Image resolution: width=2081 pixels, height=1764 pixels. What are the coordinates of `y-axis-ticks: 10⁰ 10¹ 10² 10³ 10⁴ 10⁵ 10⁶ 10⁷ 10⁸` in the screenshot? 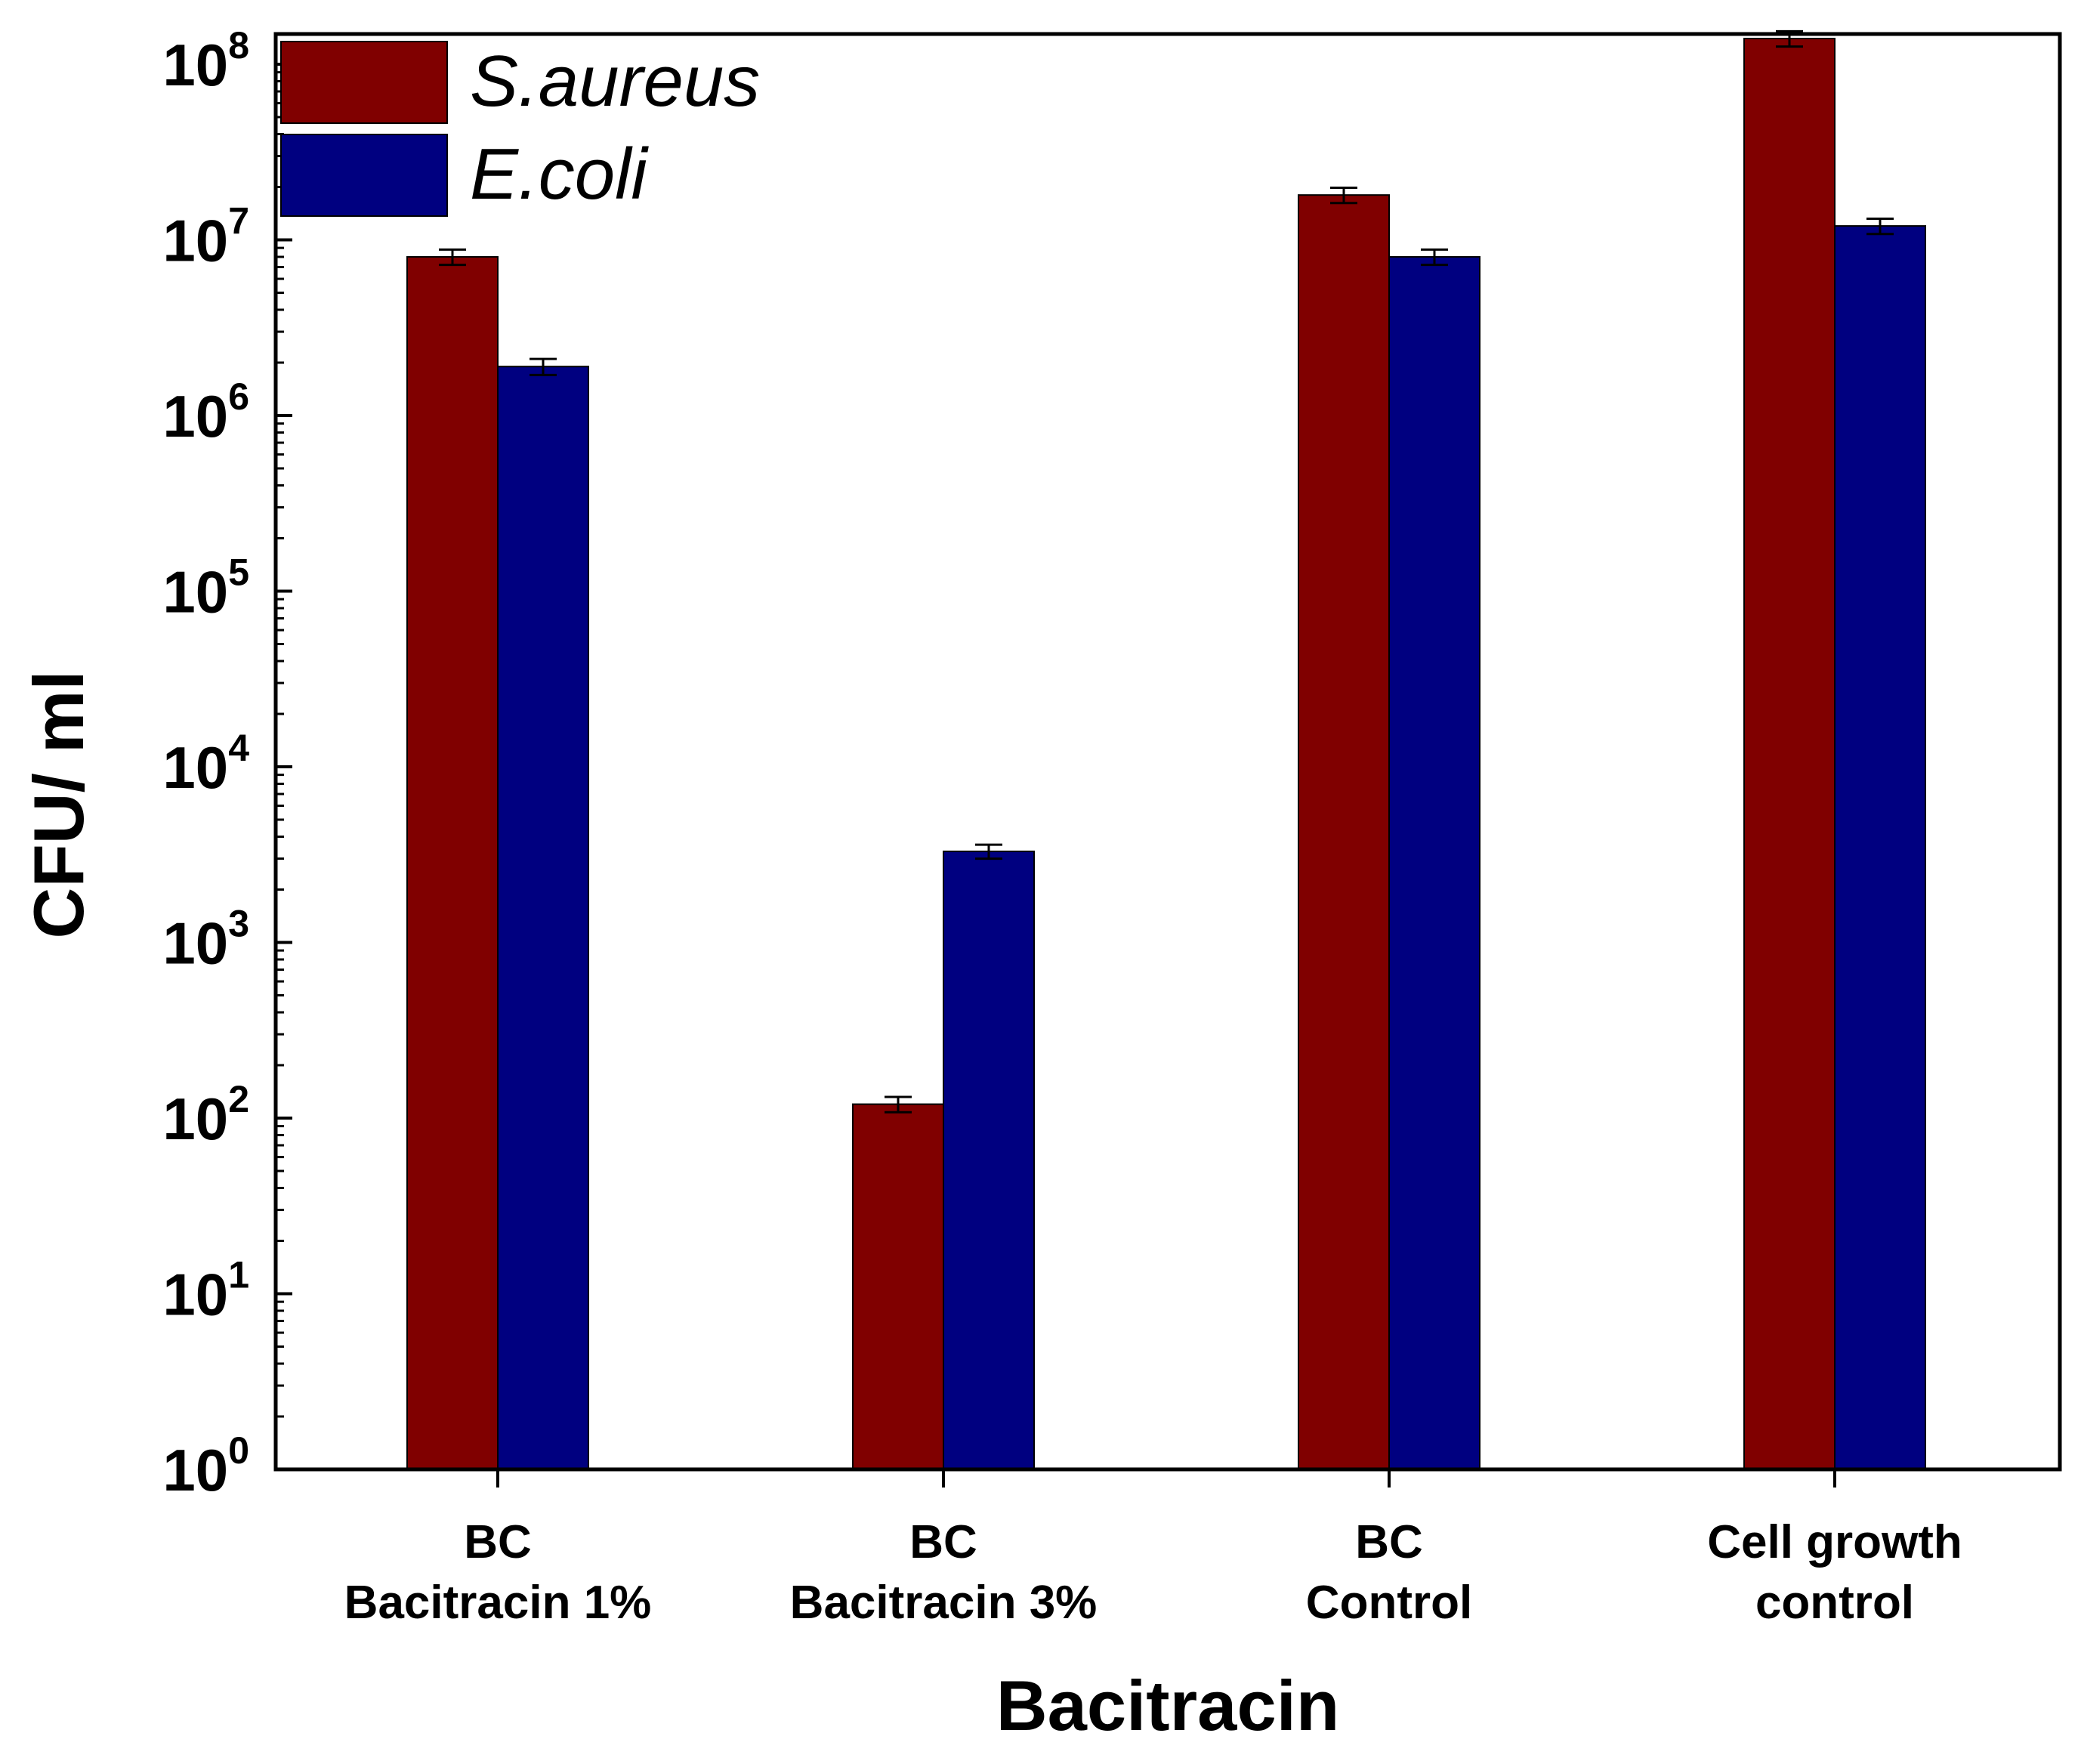 It's located at (227, 763).